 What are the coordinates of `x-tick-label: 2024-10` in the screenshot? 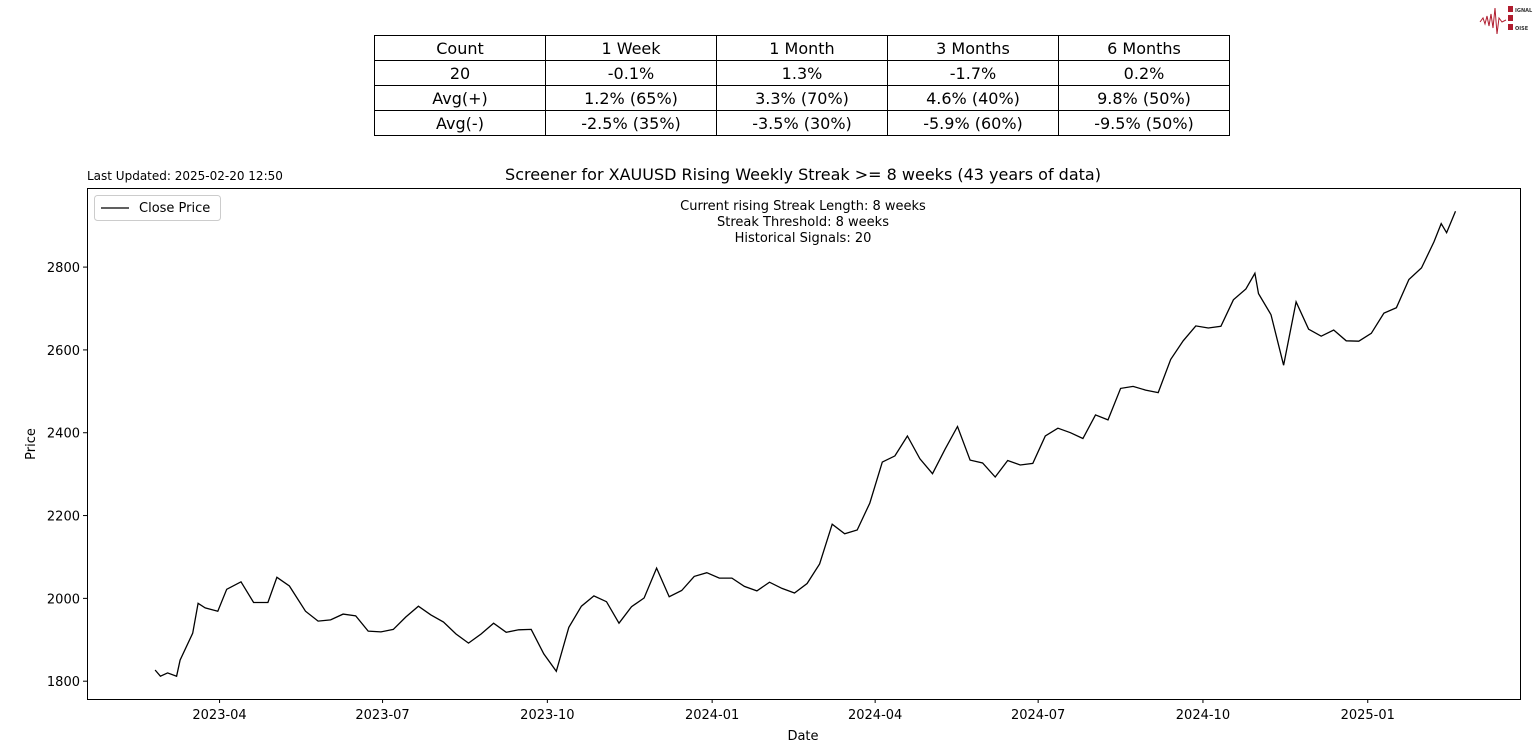 It's located at (1203, 715).